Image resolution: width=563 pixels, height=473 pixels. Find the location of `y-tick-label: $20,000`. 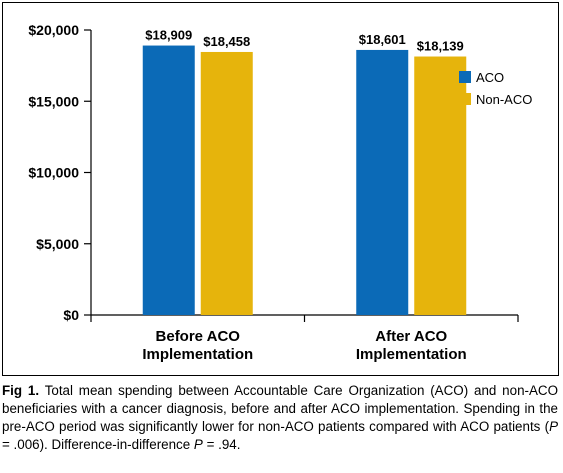

y-tick-label: $20,000 is located at coordinates (53, 30).